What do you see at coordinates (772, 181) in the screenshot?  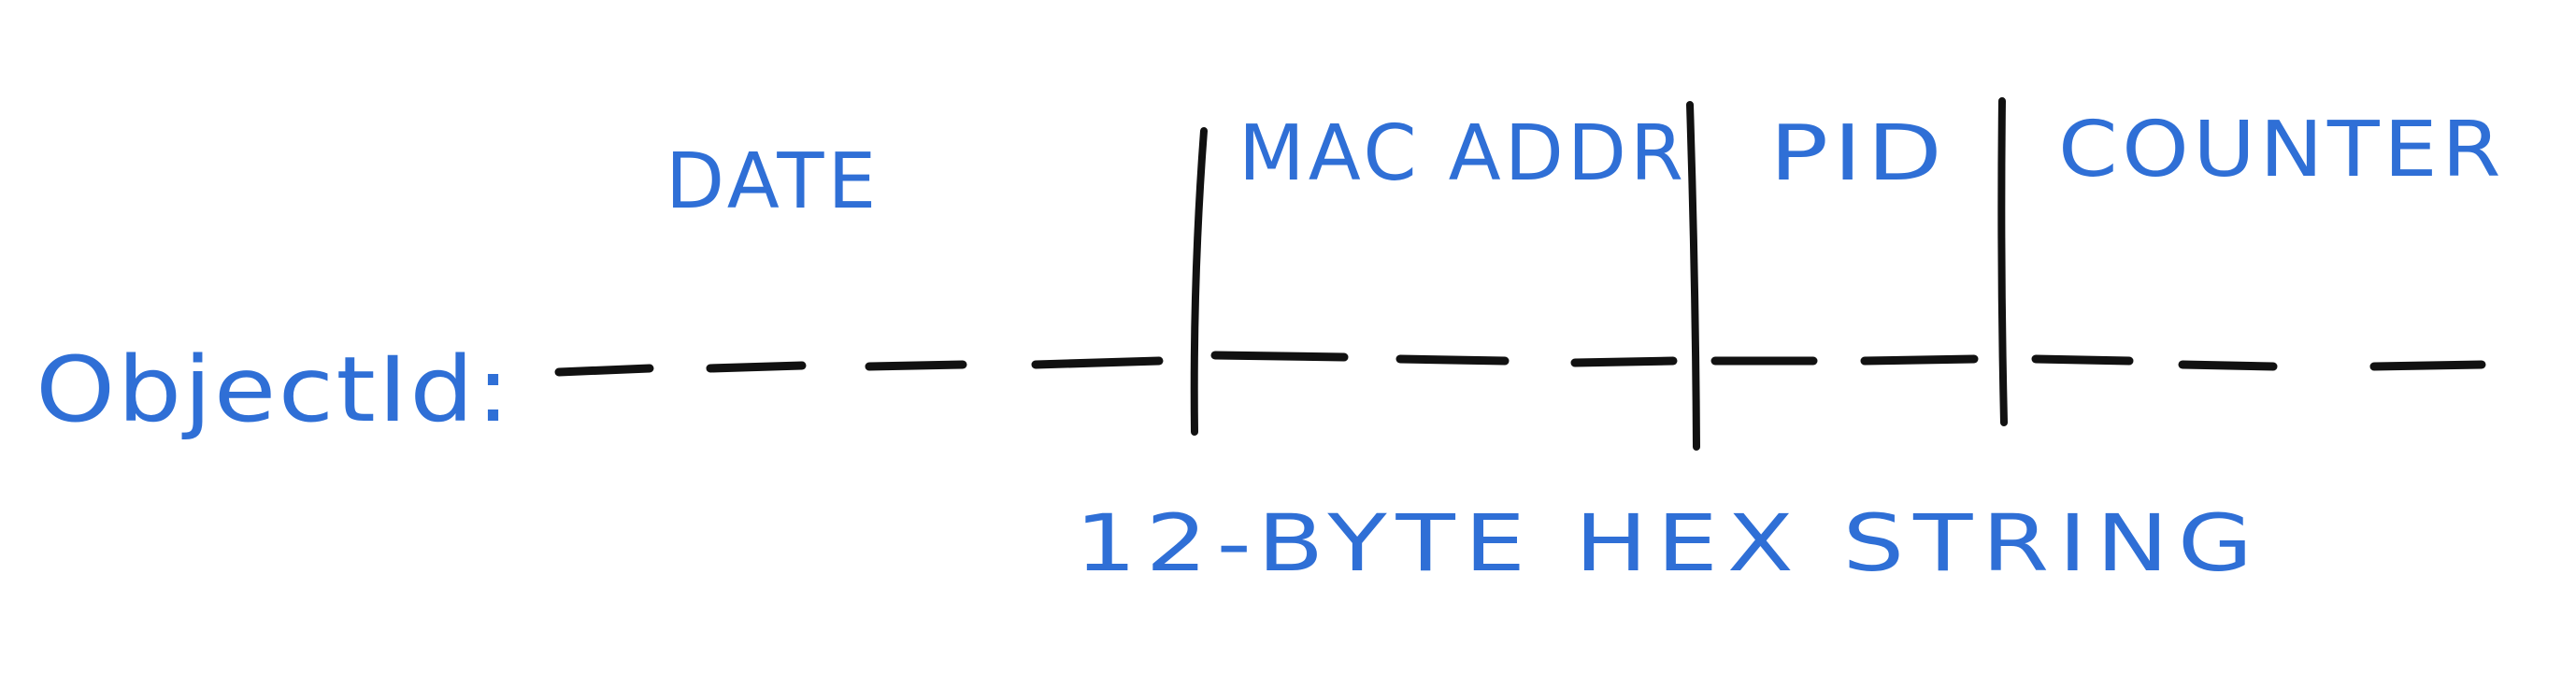 I see `segment-label-date: DATE` at bounding box center [772, 181].